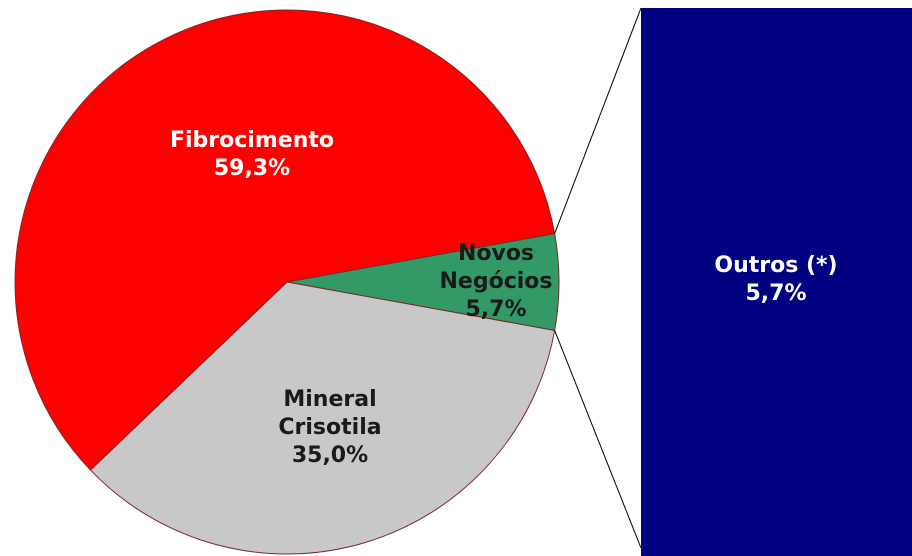 Image resolution: width=912 pixels, height=556 pixels. I want to click on data-label: Fibrocimento 59,3%, so click(252, 155).